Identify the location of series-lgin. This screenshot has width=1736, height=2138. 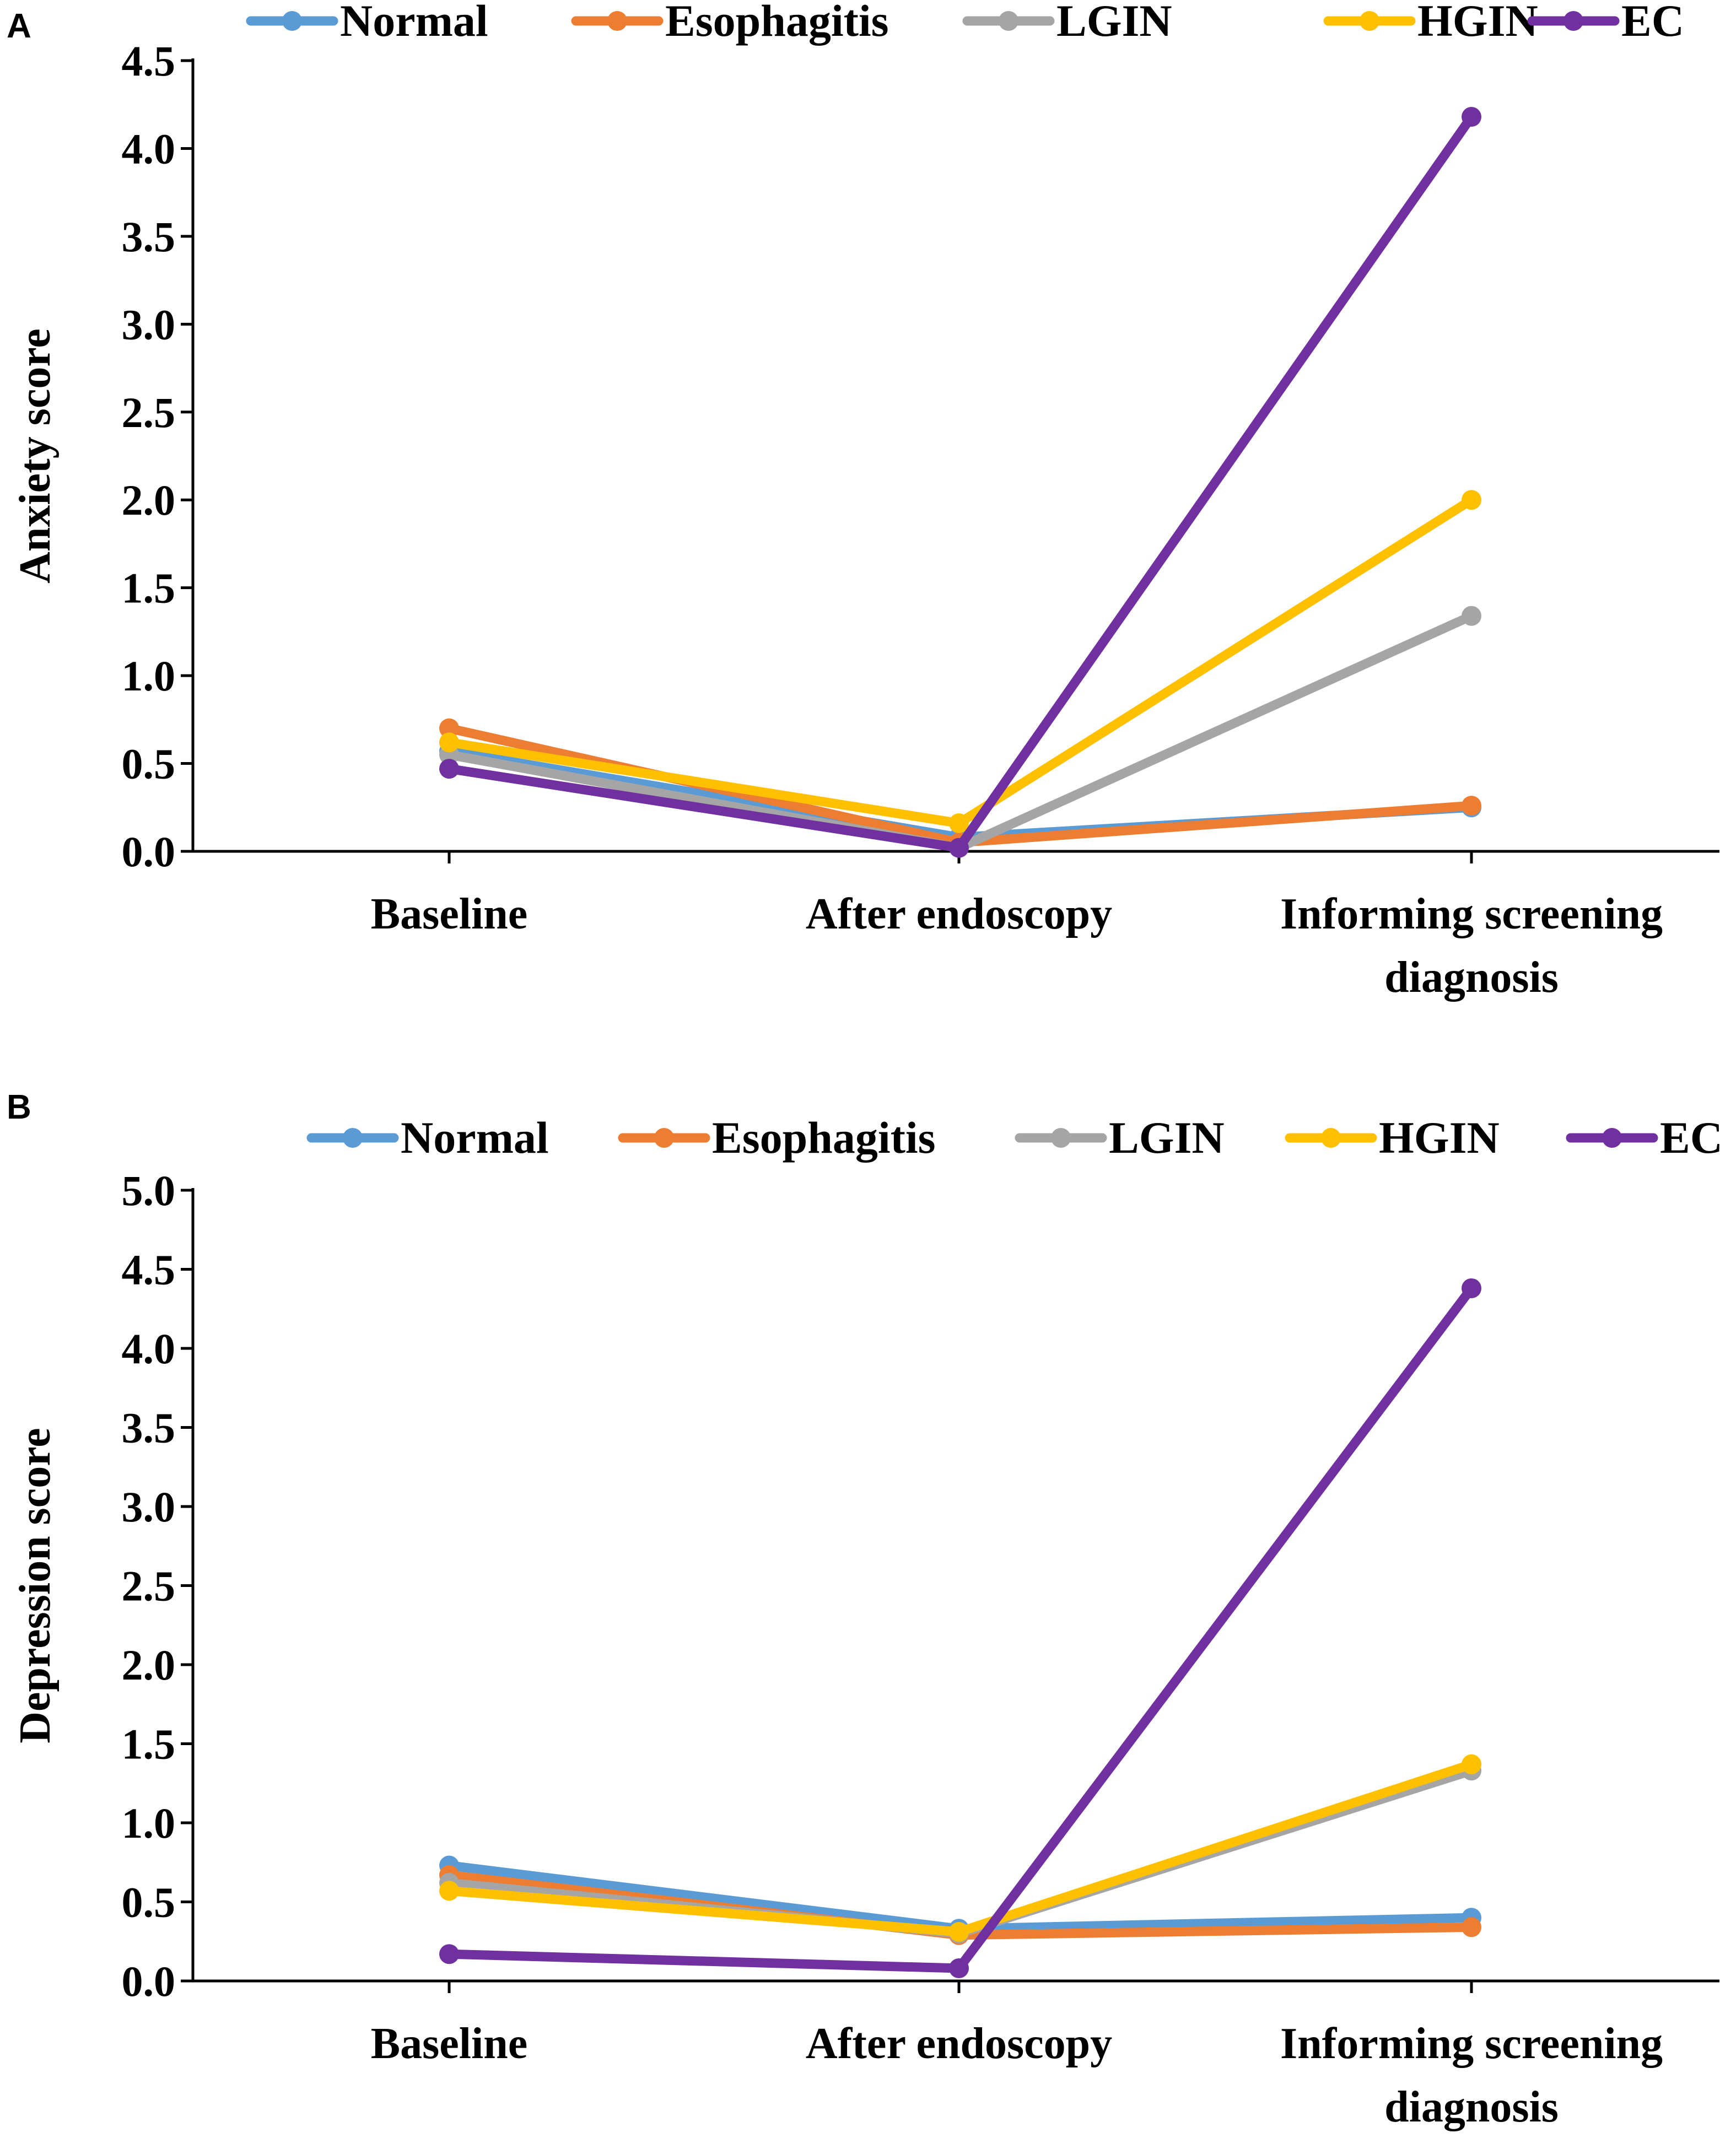
(960, 1852).